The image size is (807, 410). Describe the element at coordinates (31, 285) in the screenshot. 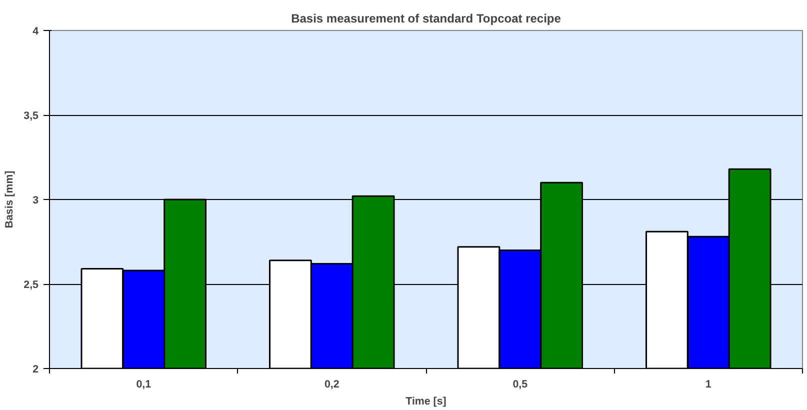

I see `y-tick-label: 2,5` at that location.